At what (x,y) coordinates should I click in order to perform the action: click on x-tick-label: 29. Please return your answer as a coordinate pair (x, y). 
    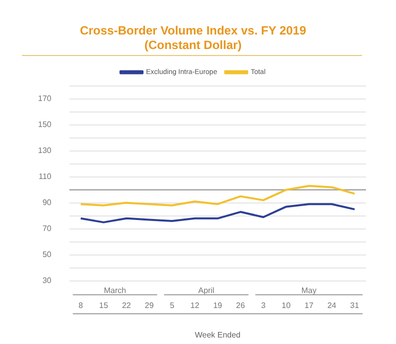
    Looking at the image, I should click on (149, 305).